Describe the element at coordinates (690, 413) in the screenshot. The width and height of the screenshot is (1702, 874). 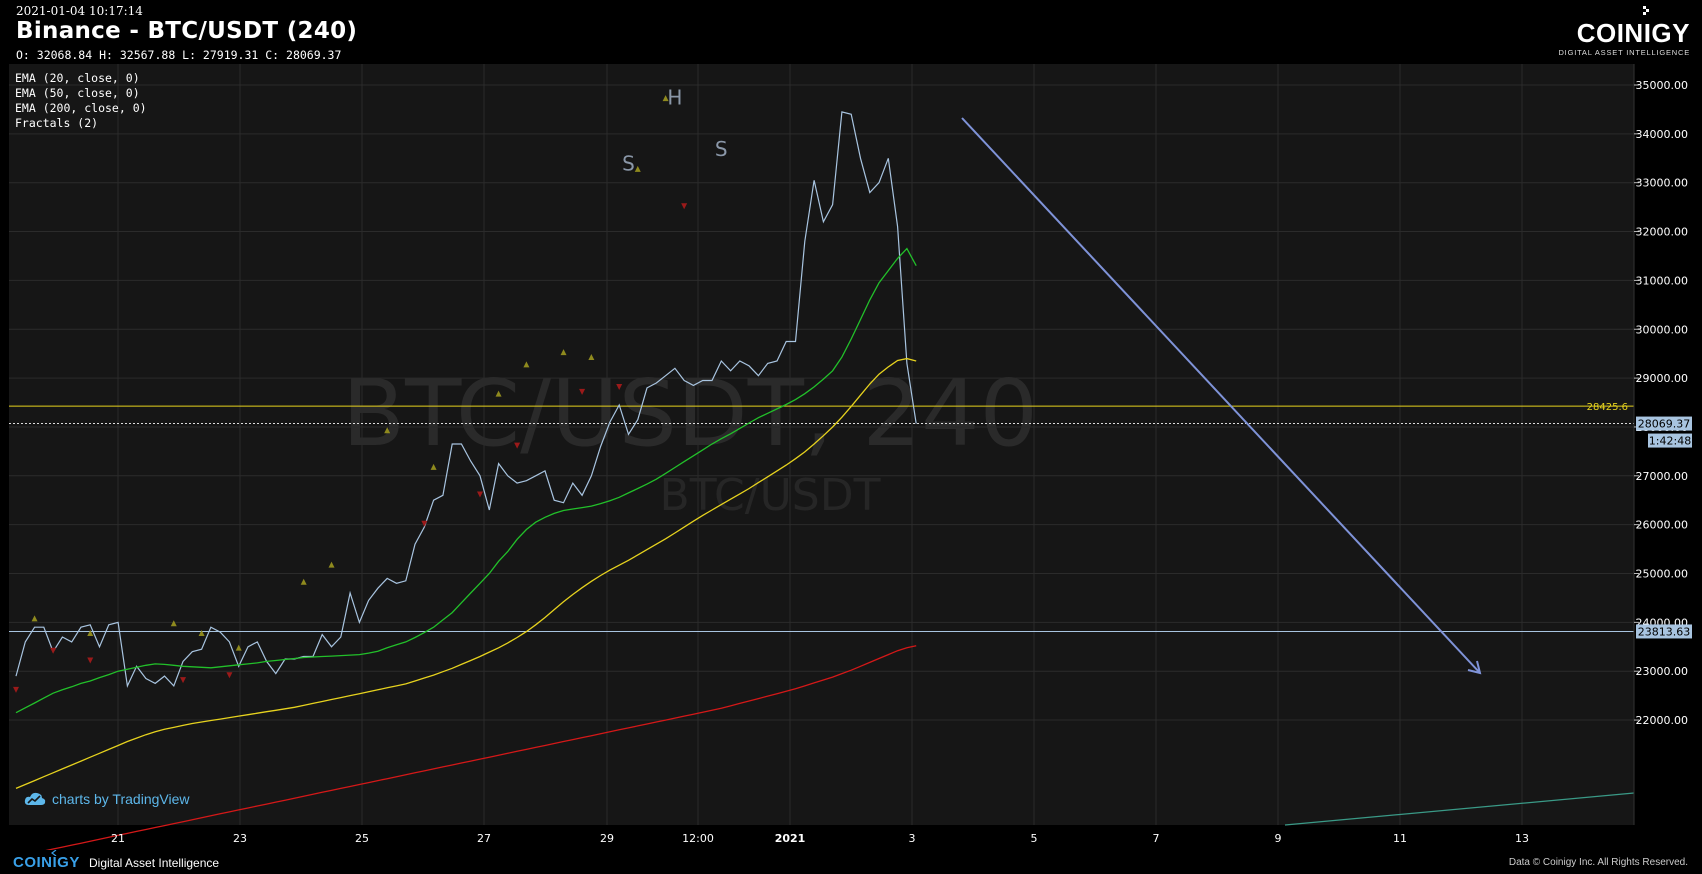
I see `watermark-symbol: BTC/USDT, 240` at that location.